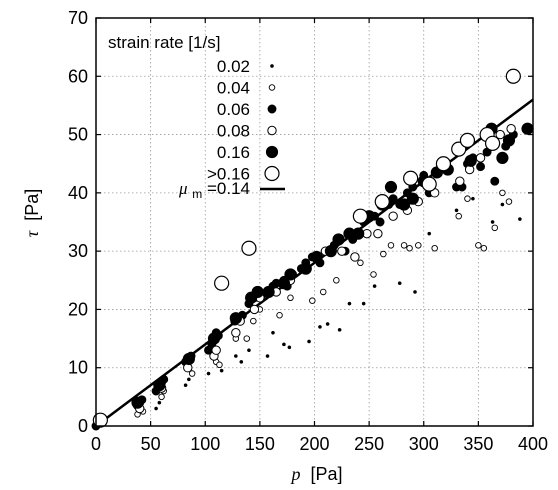 Image resolution: width=558 pixels, height=490 pixels. Describe the element at coordinates (369, 444) in the screenshot. I see `x-tick-label: 250` at that location.